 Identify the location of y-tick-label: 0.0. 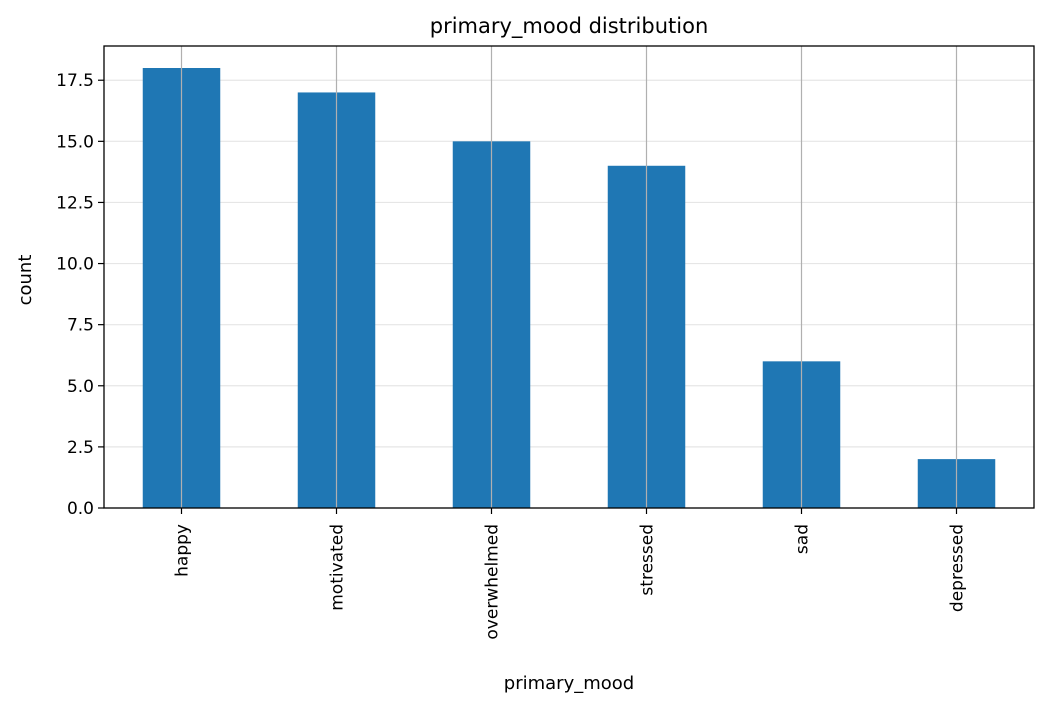
(80, 509).